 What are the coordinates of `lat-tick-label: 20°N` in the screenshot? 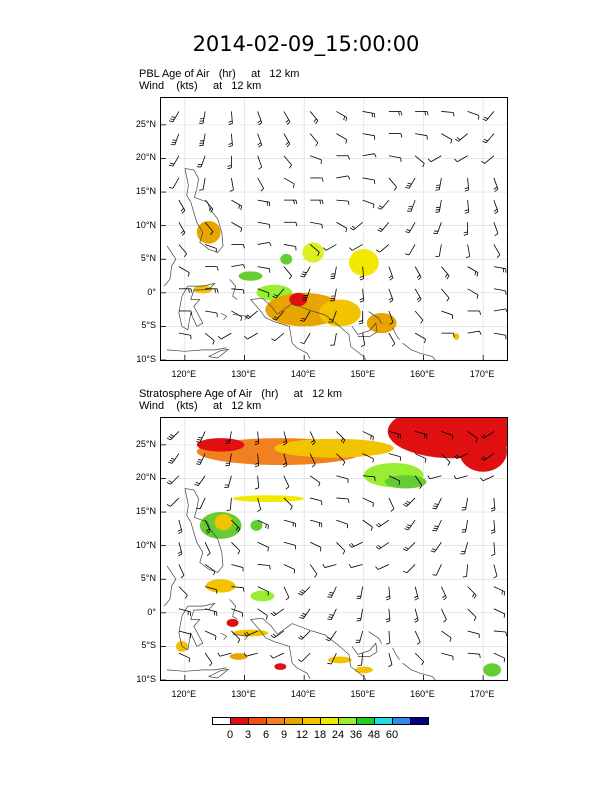 It's located at (145, 157).